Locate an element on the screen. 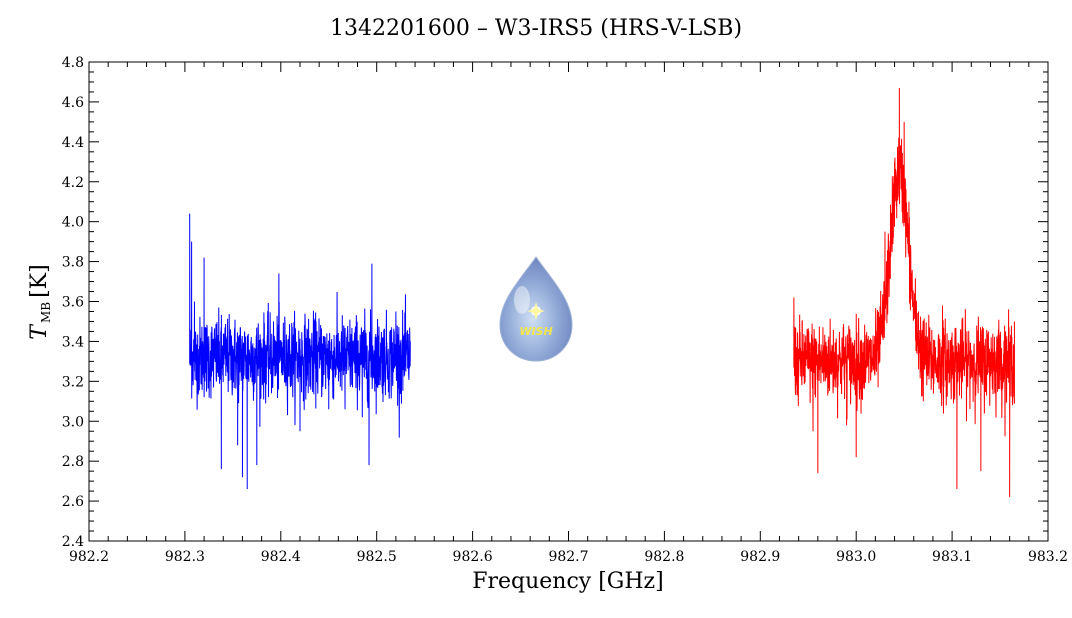 The width and height of the screenshot is (1072, 618). y-tick-label: 4.0 is located at coordinates (73, 223).